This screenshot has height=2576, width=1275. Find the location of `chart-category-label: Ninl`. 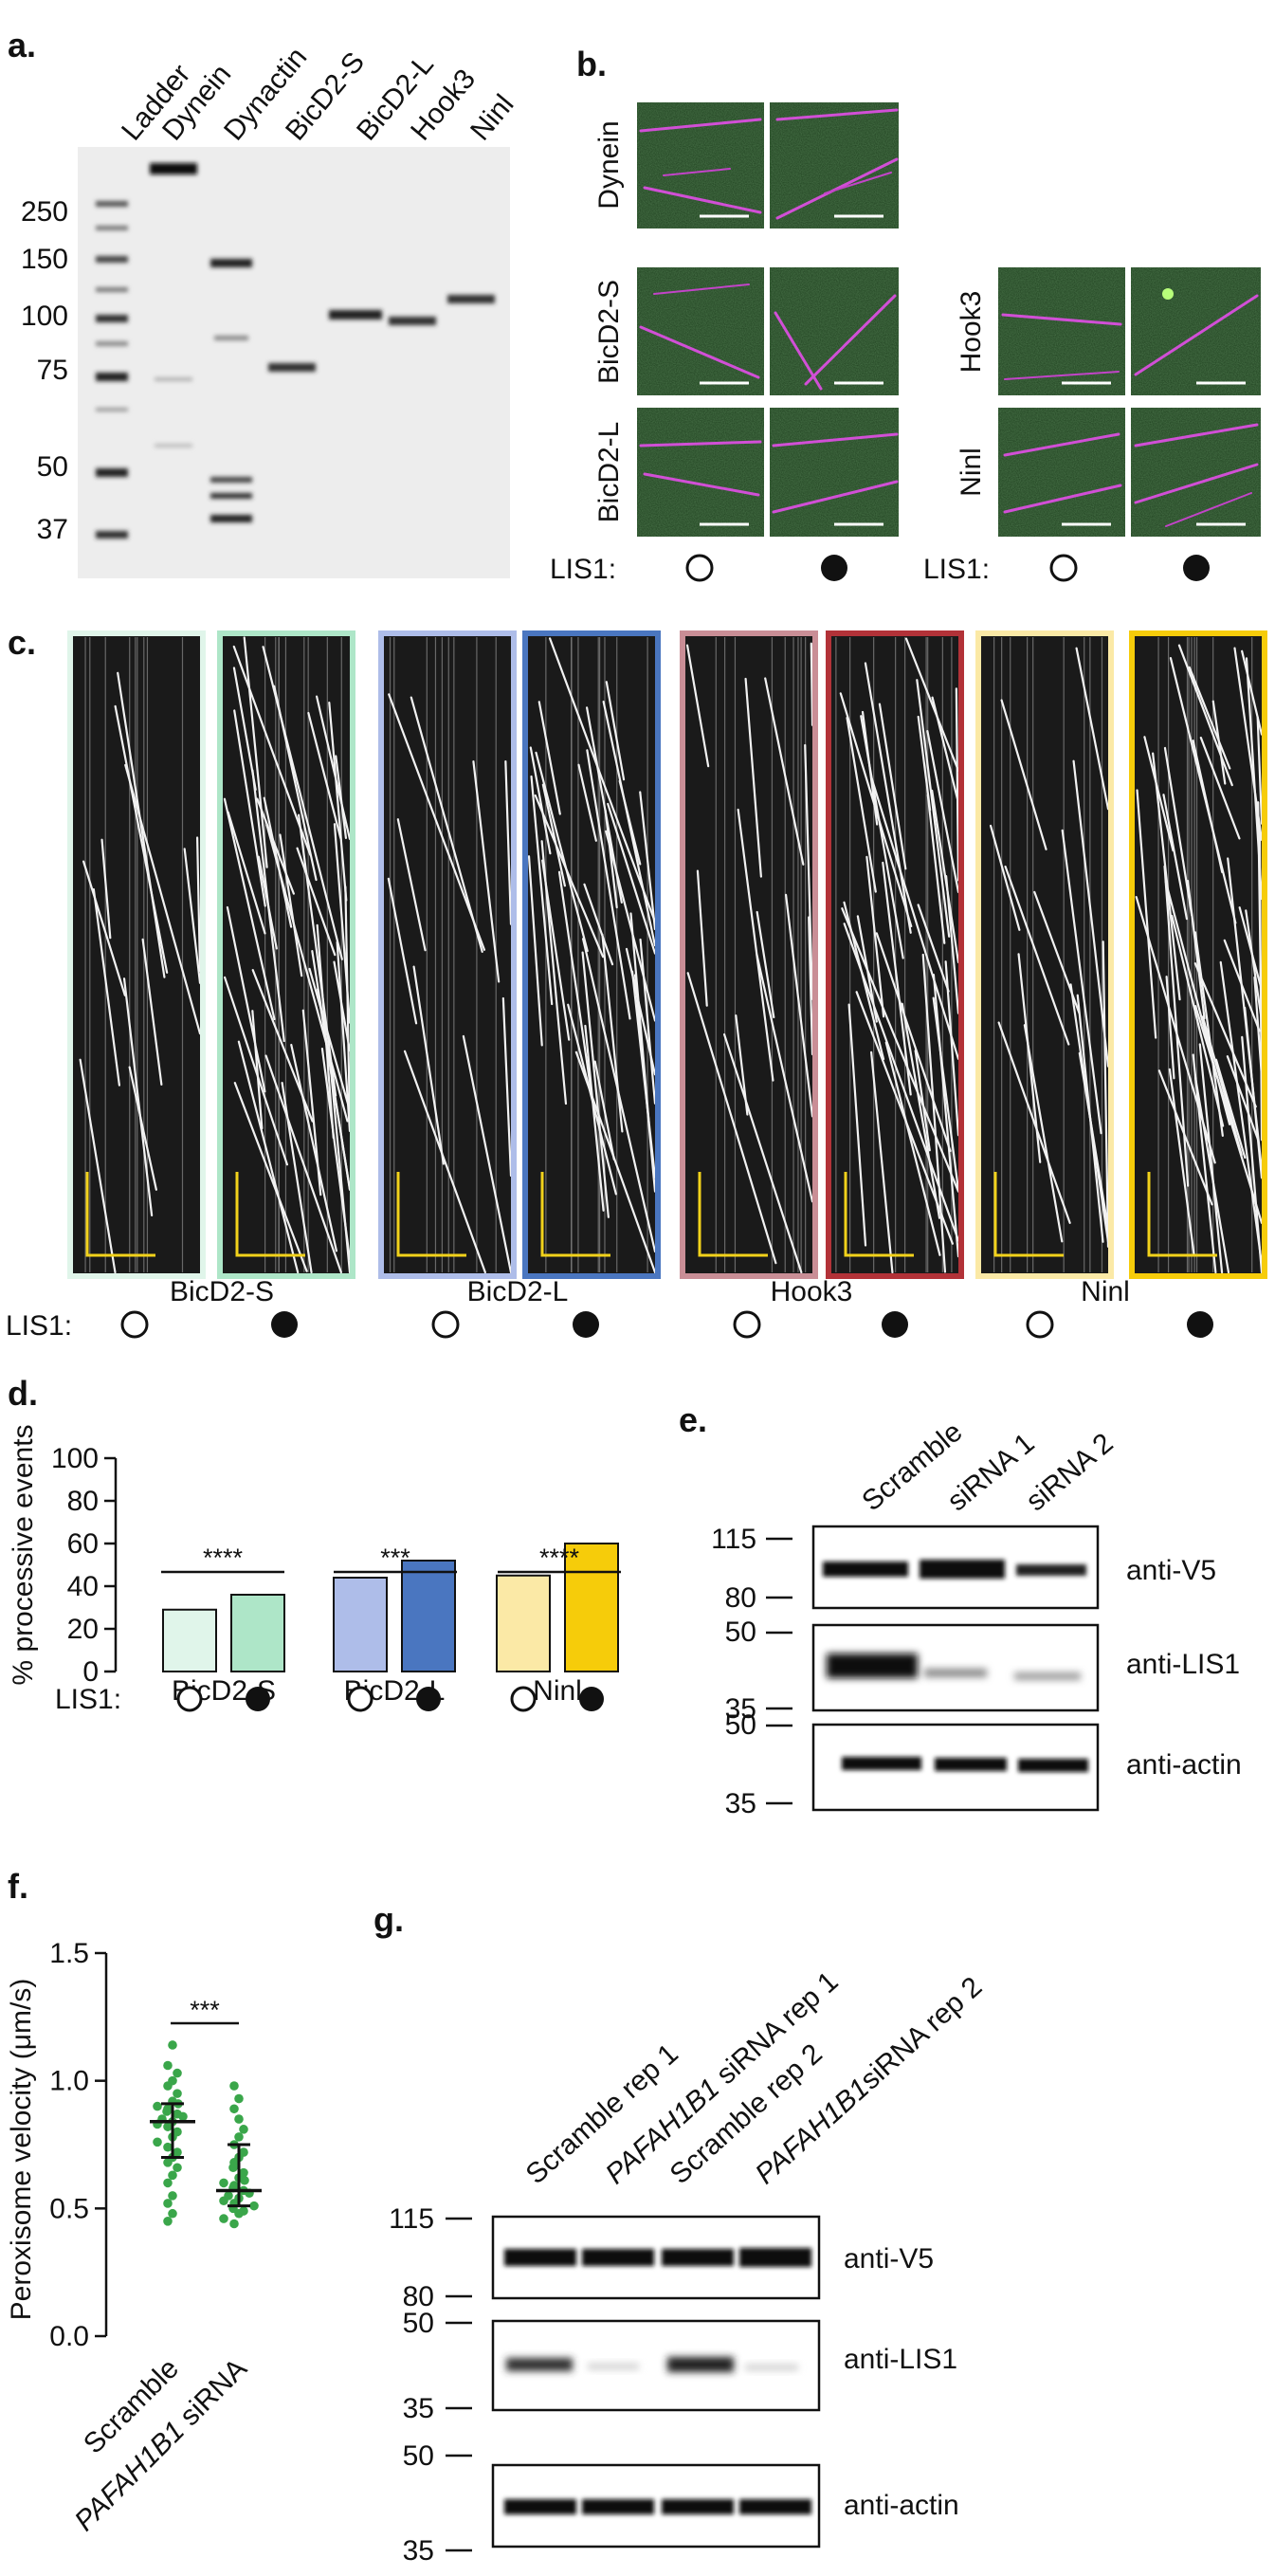

chart-category-label: Ninl is located at coordinates (557, 1691).